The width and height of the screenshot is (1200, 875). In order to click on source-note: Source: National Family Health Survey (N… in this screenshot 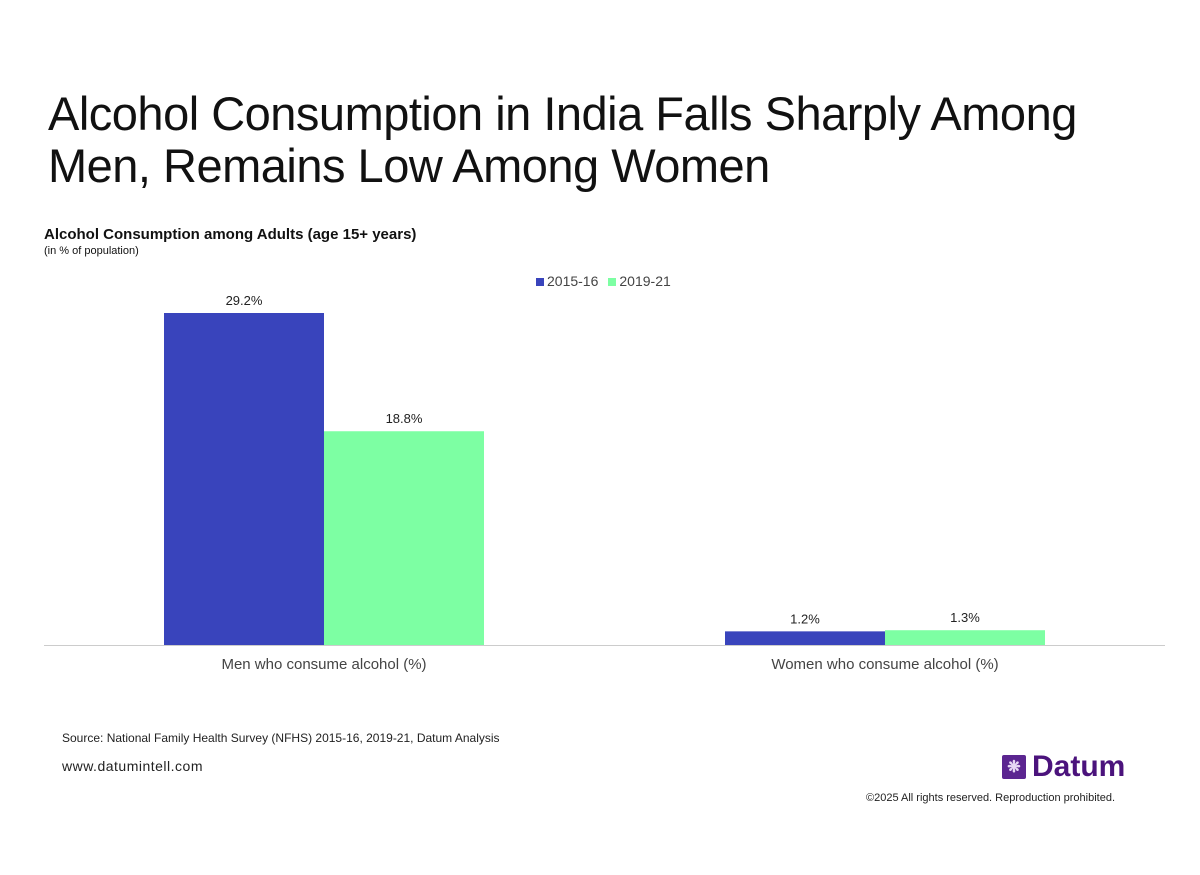, I will do `click(281, 738)`.